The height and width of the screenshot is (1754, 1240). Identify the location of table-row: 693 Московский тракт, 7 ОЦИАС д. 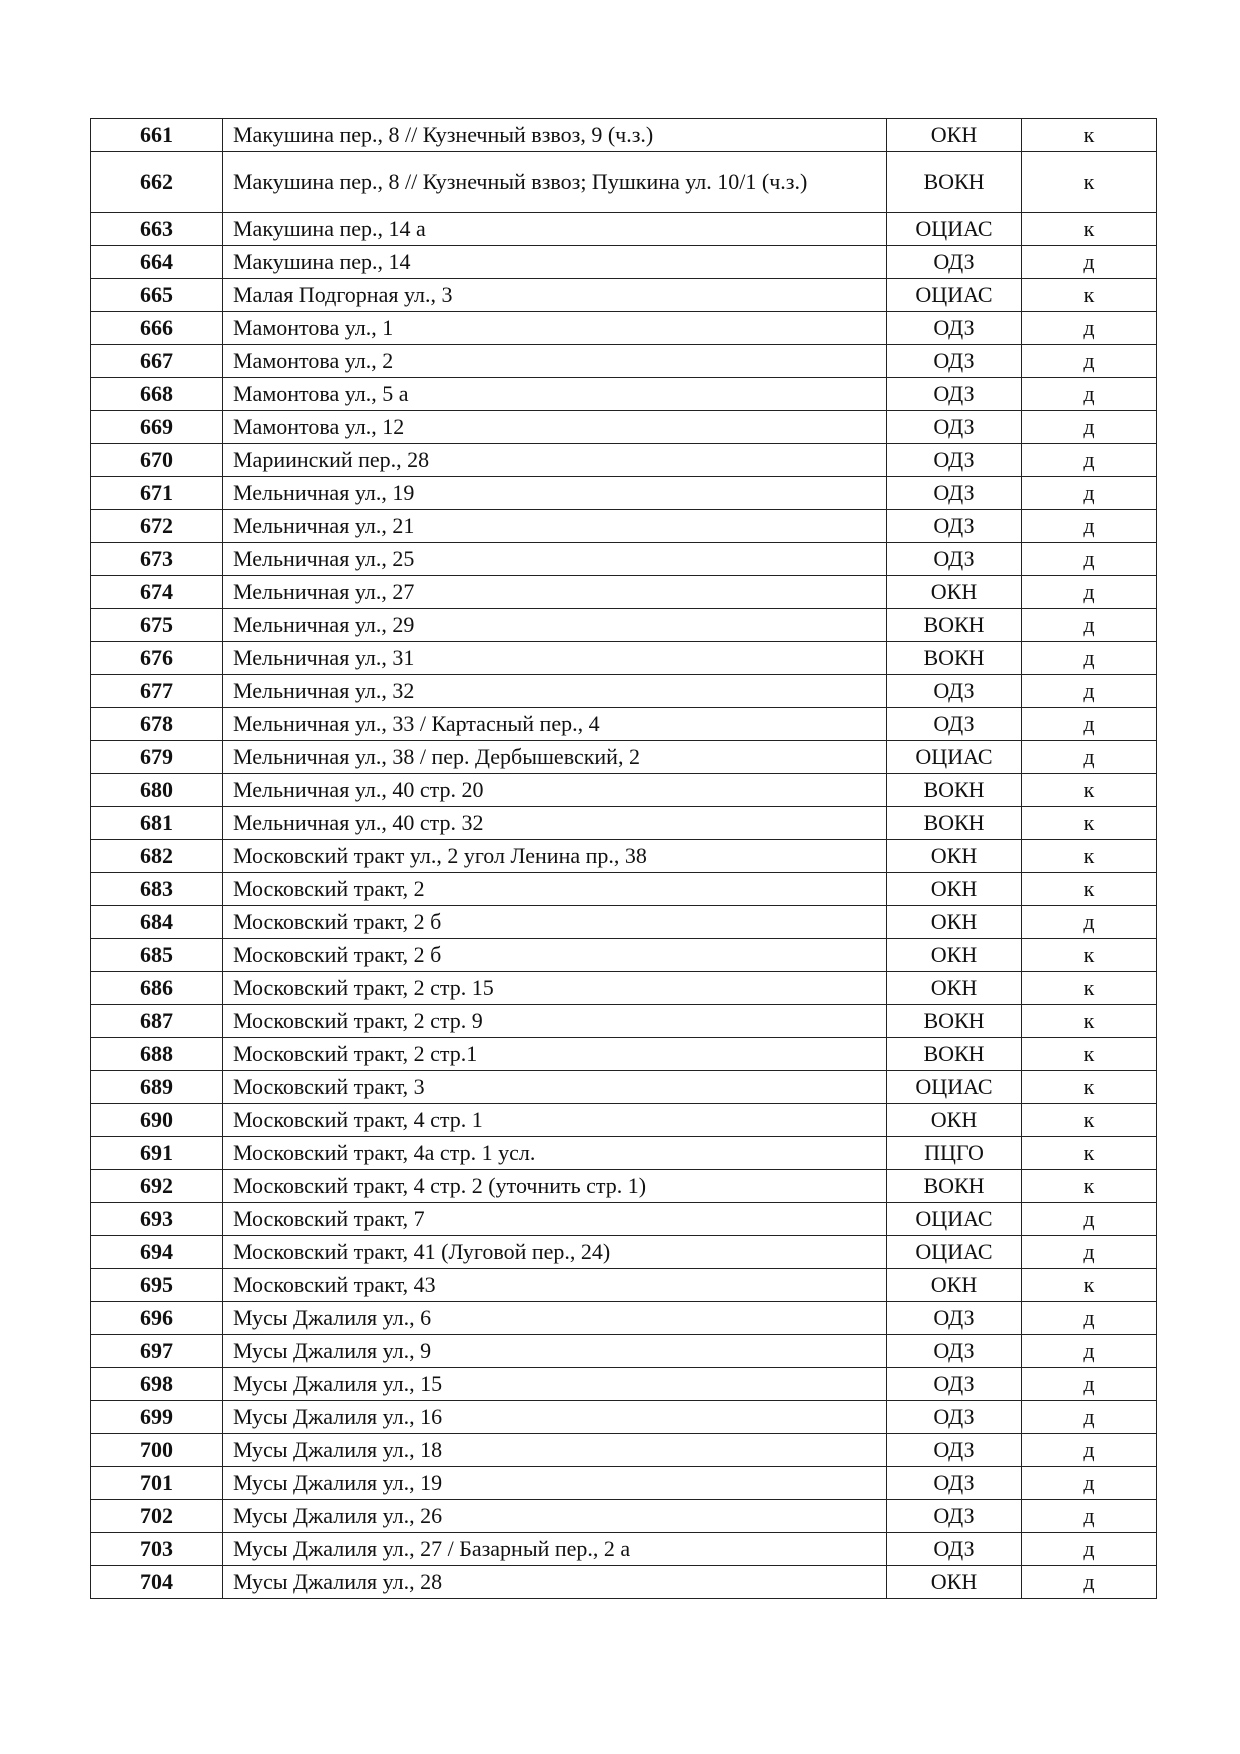
(623, 1219).